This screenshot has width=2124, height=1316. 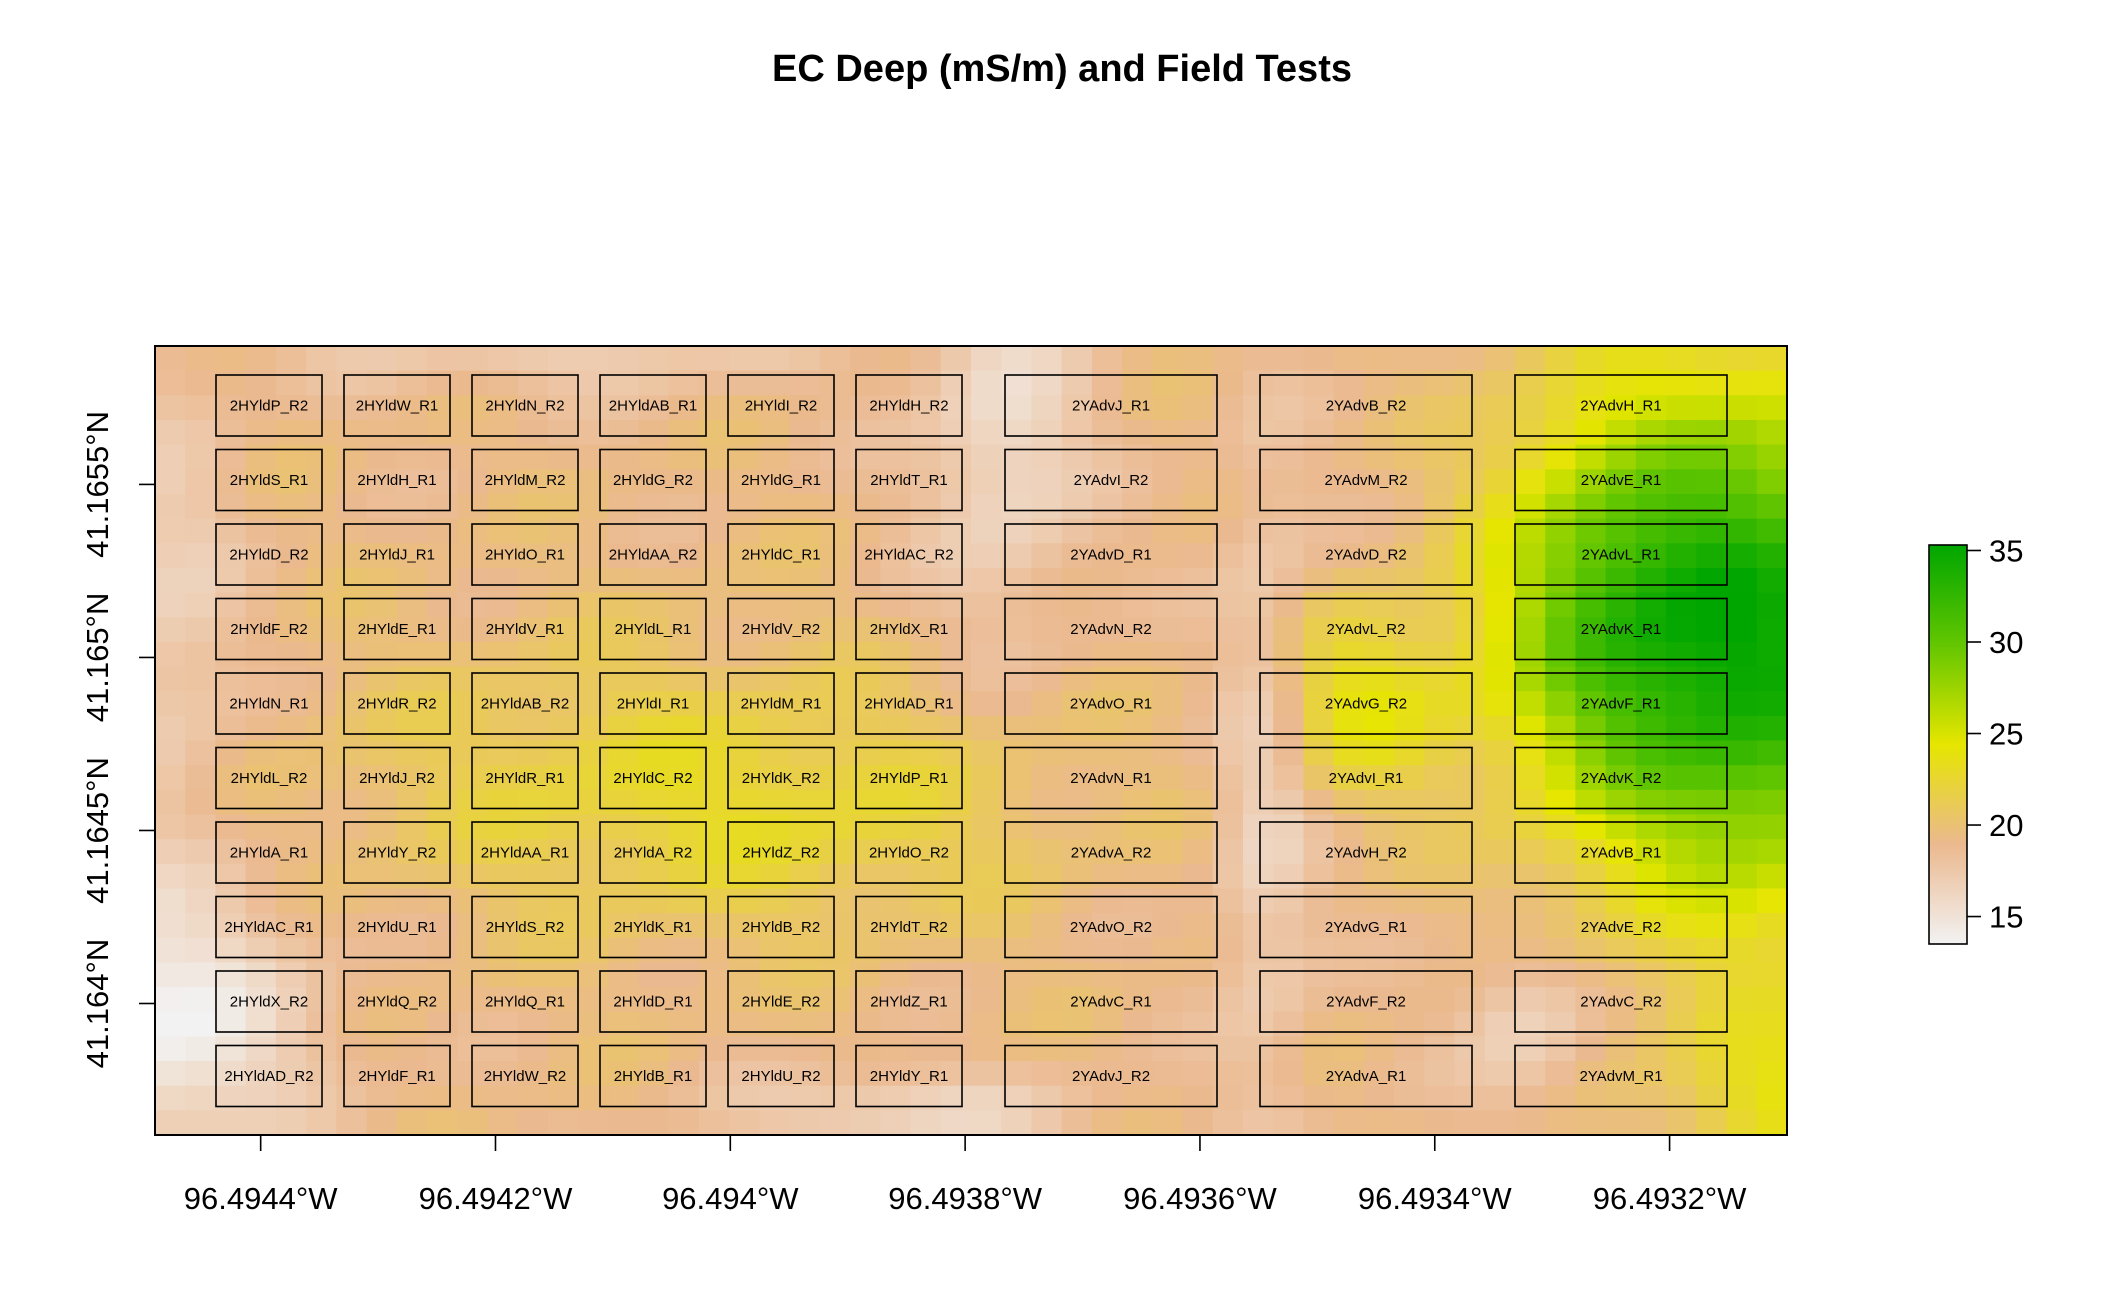 I want to click on field-plot-label: 2HYldA_R2, so click(x=653, y=853).